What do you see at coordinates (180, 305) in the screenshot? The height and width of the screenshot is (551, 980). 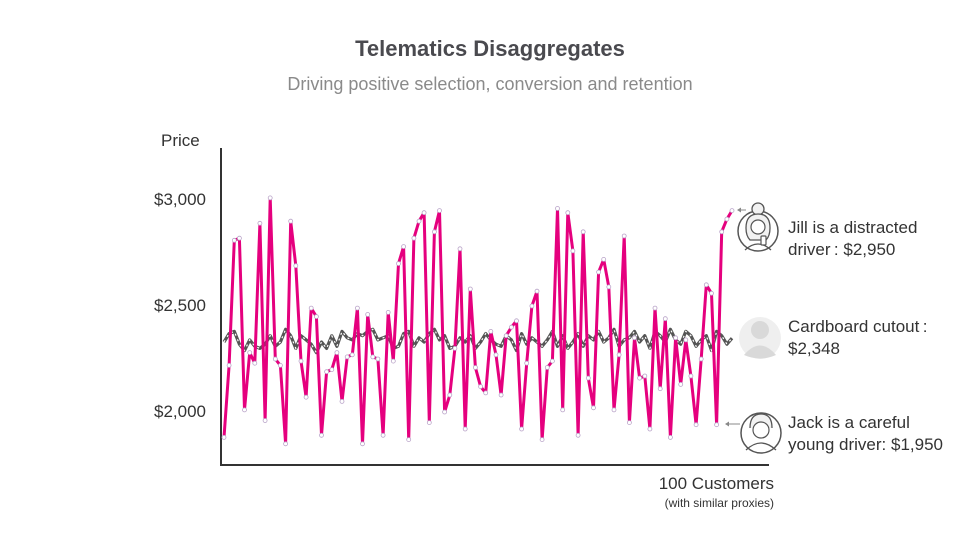 I see `y-tick-label-2500: $2,500` at bounding box center [180, 305].